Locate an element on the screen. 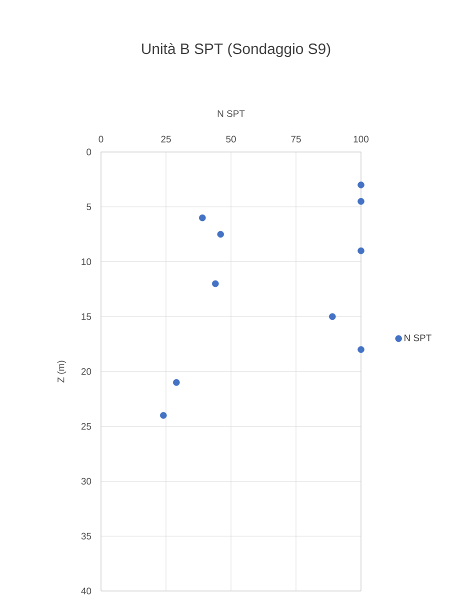  y-tick-label: 35 is located at coordinates (86, 536).